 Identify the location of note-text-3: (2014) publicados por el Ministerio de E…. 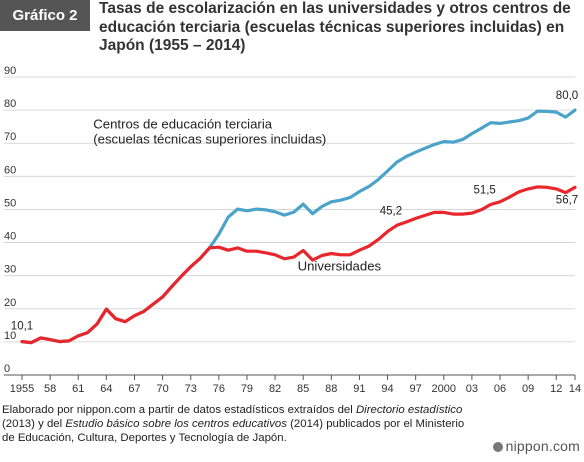
(233, 431).